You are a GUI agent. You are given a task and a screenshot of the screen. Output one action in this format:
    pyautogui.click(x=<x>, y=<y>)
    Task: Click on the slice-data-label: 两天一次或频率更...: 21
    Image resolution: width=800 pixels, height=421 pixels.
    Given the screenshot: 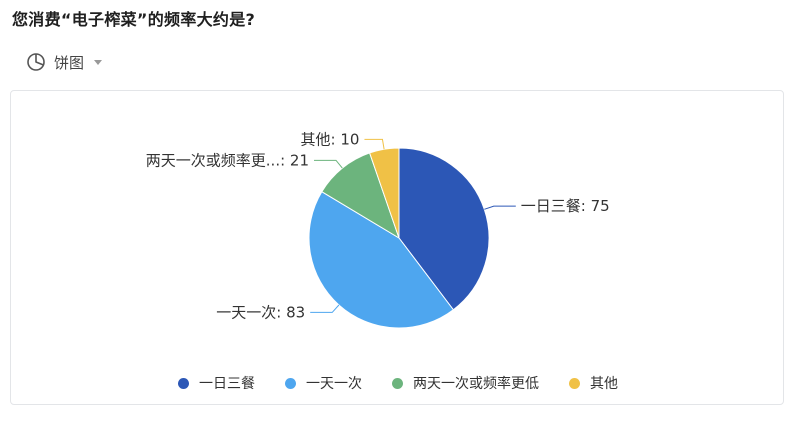 What is the action you would take?
    pyautogui.click(x=227, y=160)
    